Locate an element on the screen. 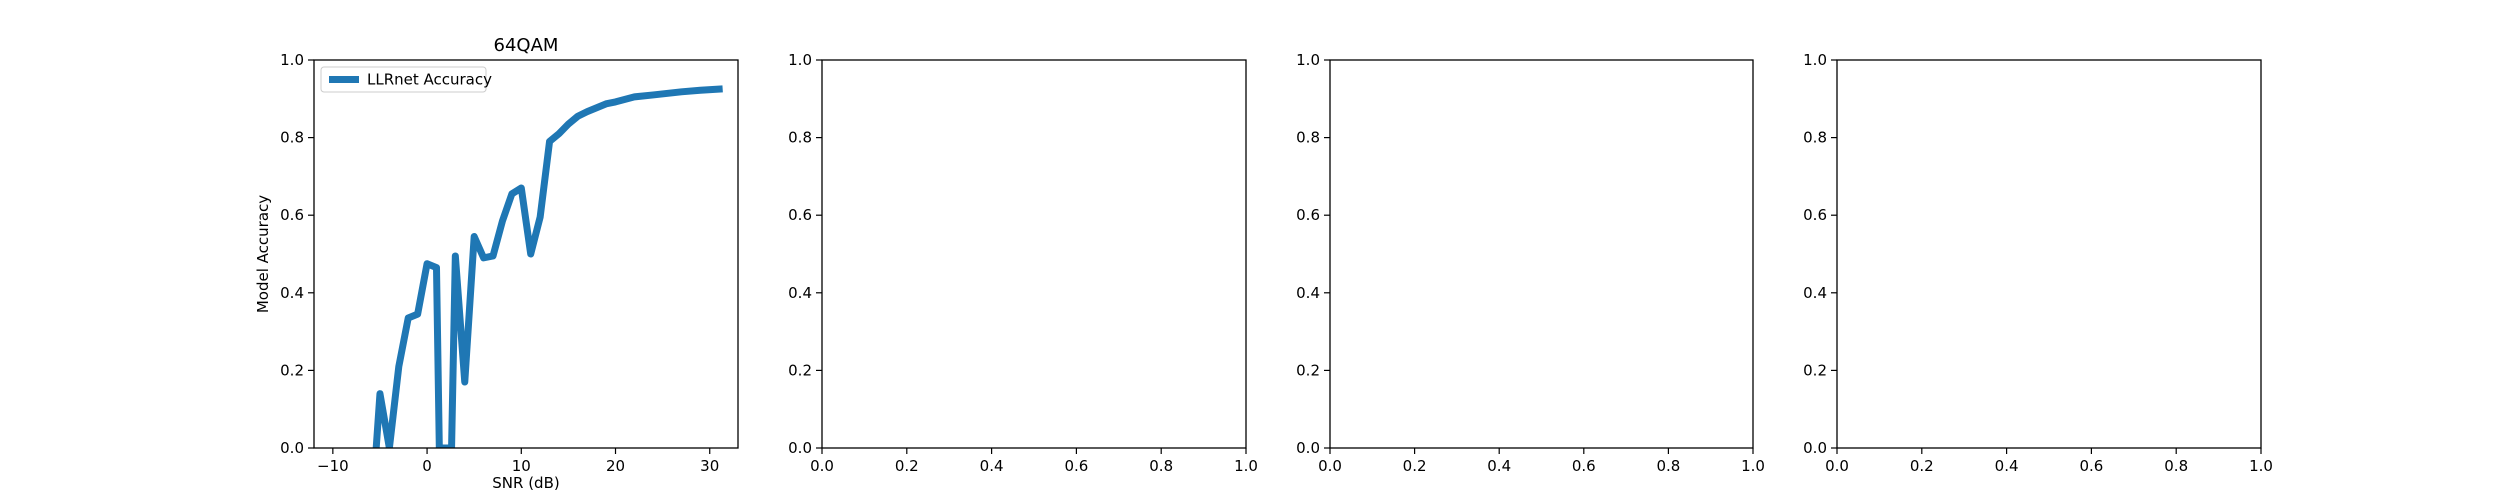 The image size is (2500, 500). chart-2-y-tick-label: 0.6 is located at coordinates (800, 215).